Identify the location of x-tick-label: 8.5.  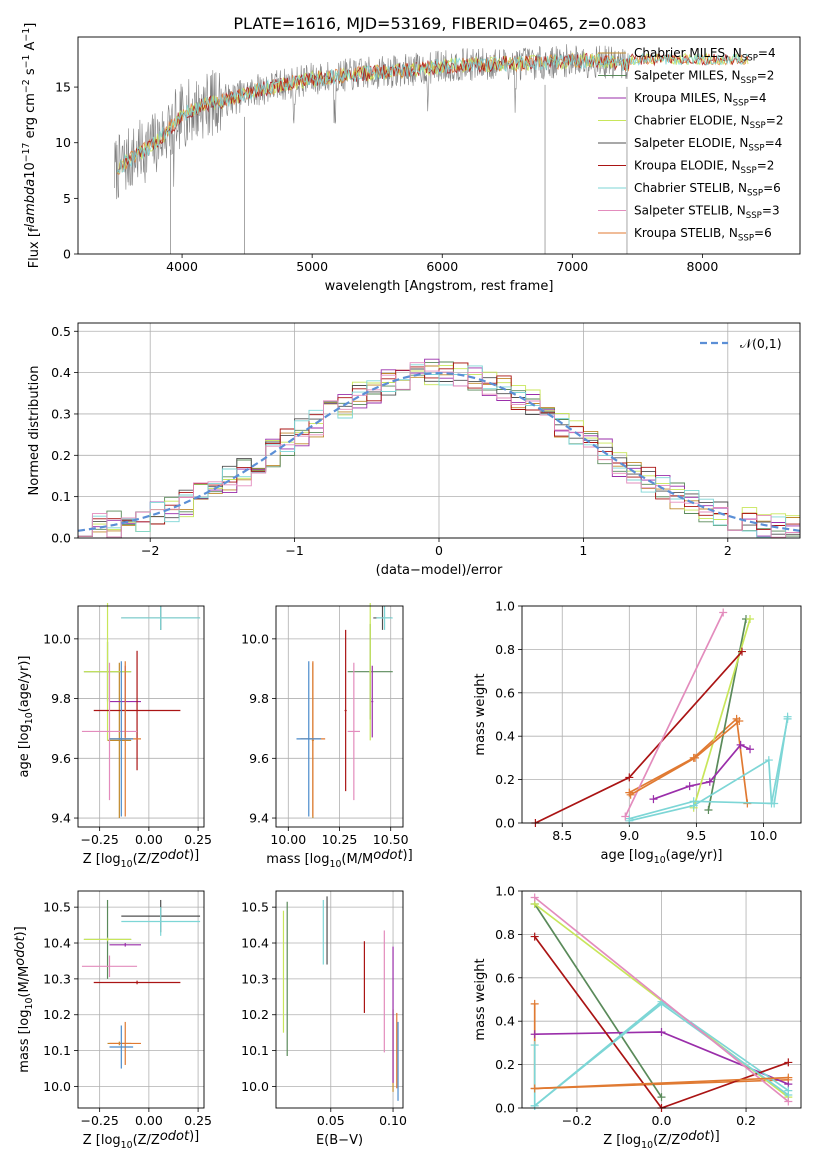
(562, 835).